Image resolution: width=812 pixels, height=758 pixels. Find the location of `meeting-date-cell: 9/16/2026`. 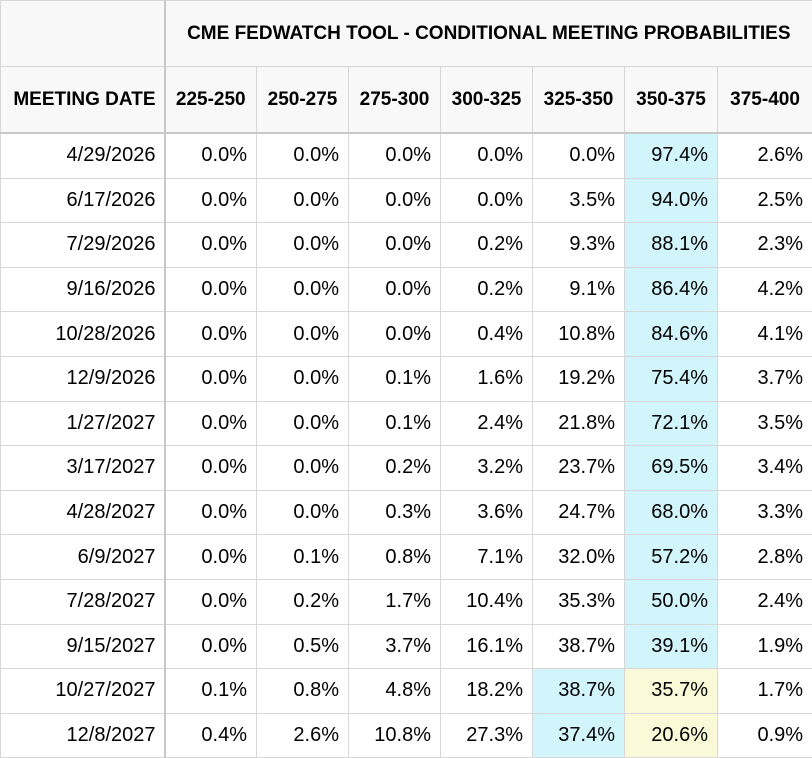

meeting-date-cell: 9/16/2026 is located at coordinates (83, 289).